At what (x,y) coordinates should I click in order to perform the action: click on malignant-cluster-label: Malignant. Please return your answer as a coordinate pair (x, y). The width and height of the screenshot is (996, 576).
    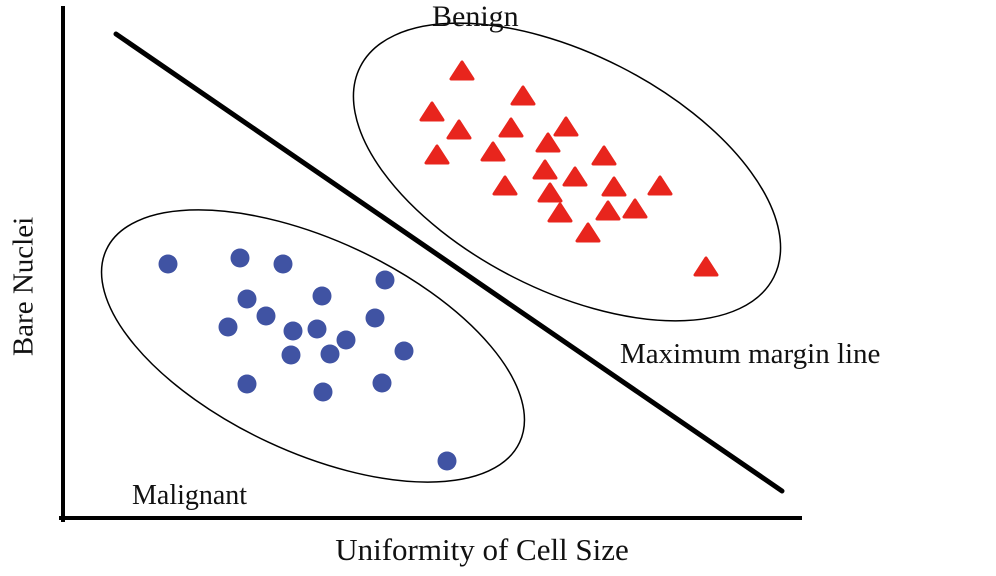
    Looking at the image, I should click on (190, 495).